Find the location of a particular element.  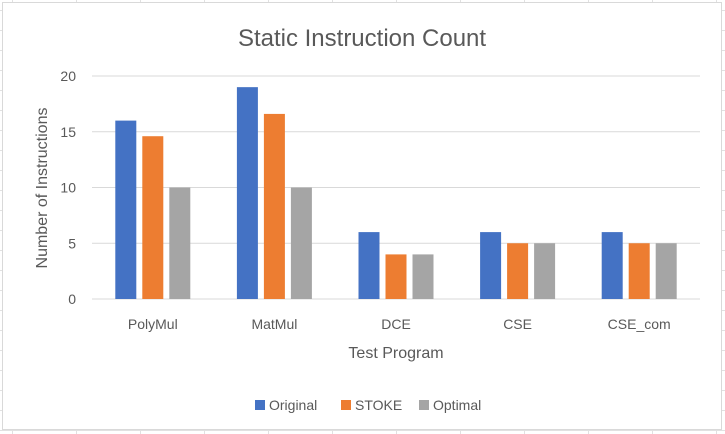

bar-stoke-dce is located at coordinates (396, 276).